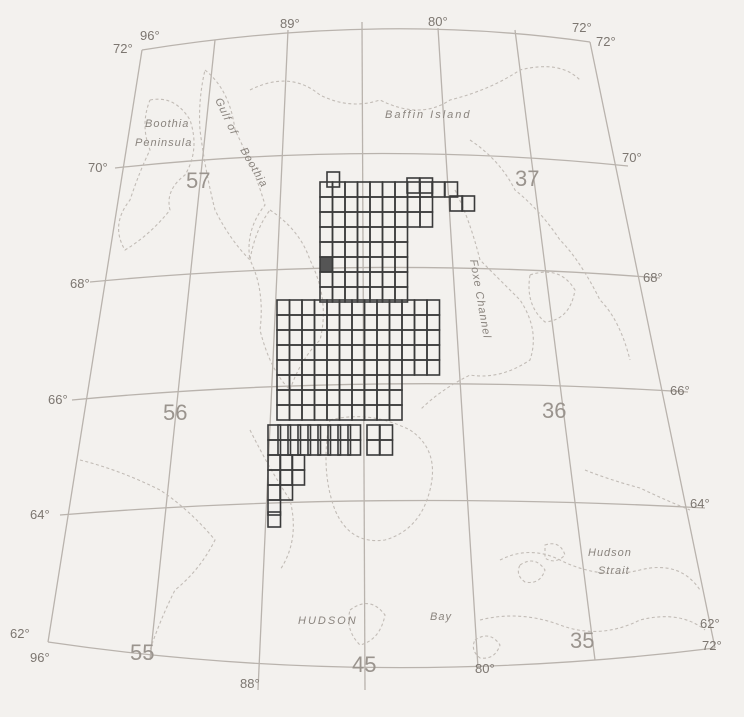 This screenshot has width=744, height=717. Describe the element at coordinates (700, 503) in the screenshot. I see `lat-label-64-right: 64°` at that location.